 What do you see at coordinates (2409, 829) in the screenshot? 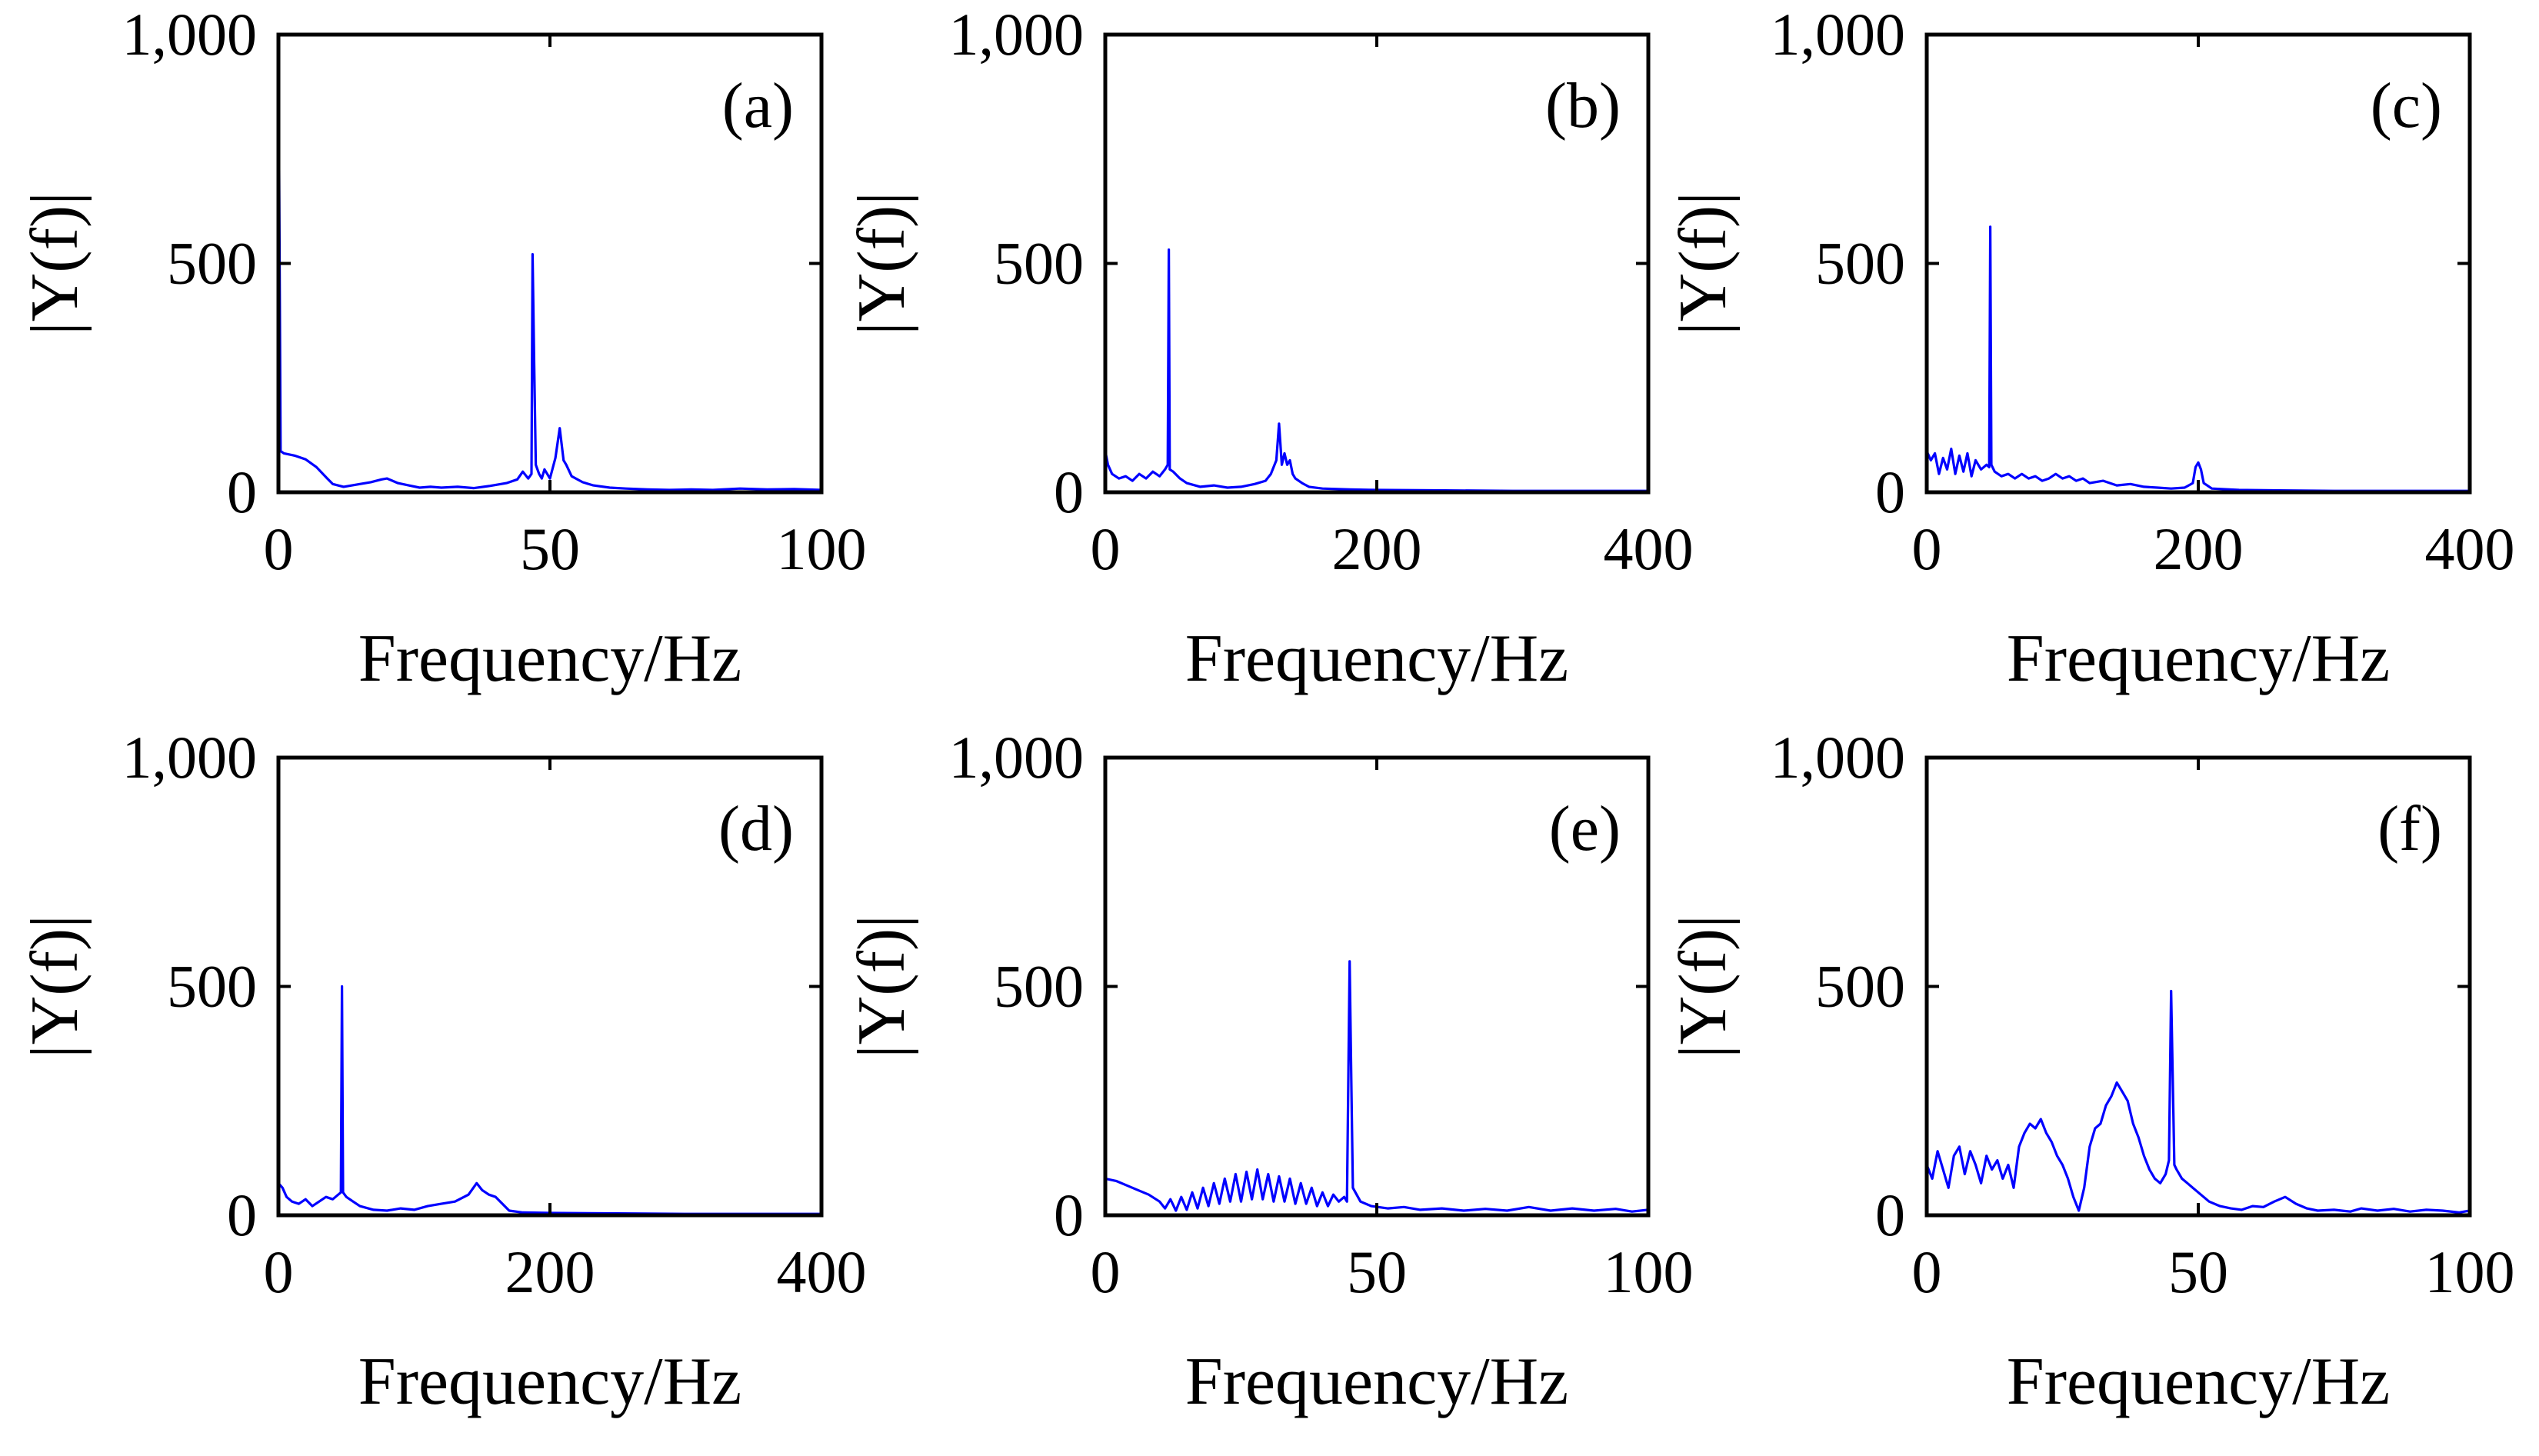
I see `panel-label: (f)` at bounding box center [2409, 829].